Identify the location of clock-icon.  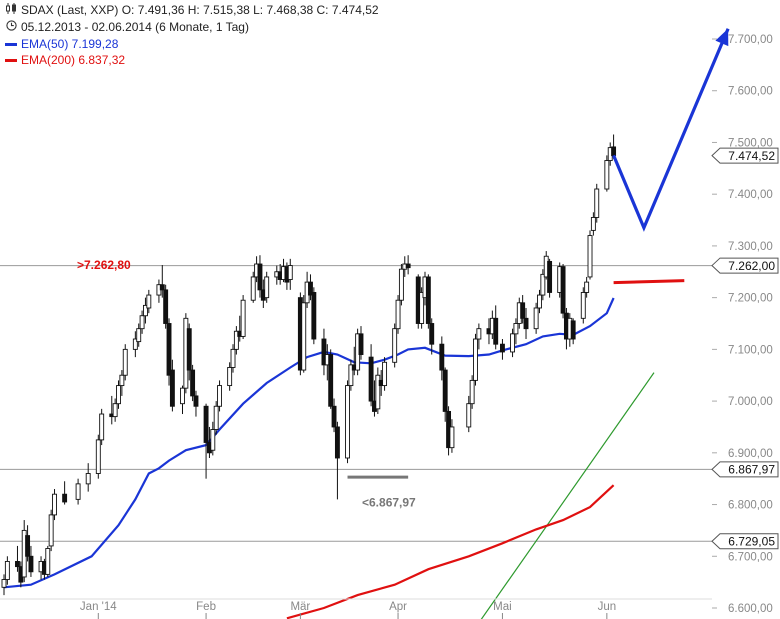
(11, 27).